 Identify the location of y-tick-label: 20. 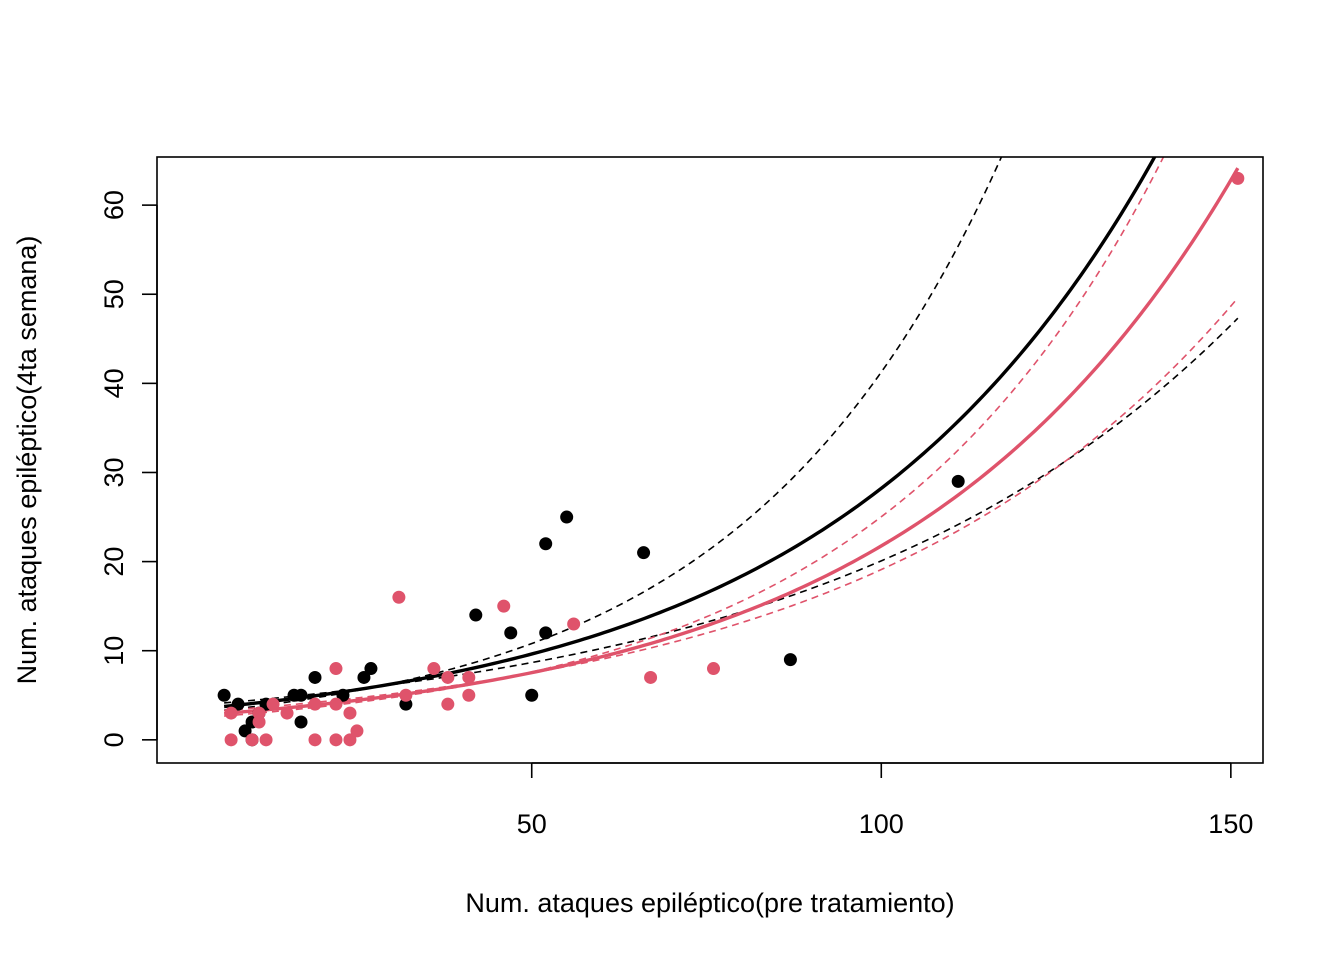
(114, 562).